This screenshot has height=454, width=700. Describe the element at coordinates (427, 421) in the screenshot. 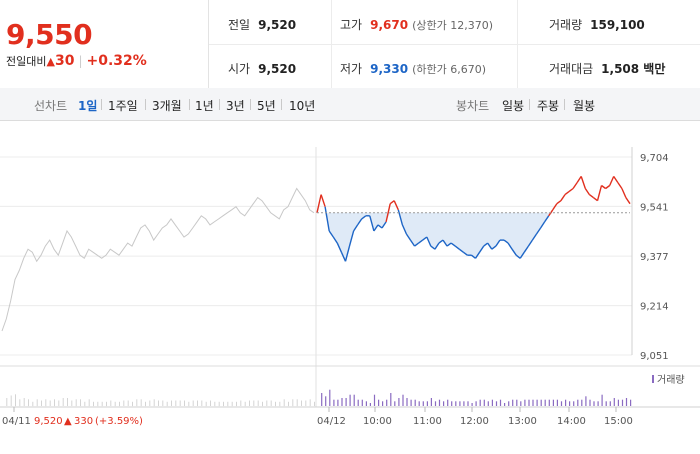

I see `x-tick-label: 11:00` at that location.